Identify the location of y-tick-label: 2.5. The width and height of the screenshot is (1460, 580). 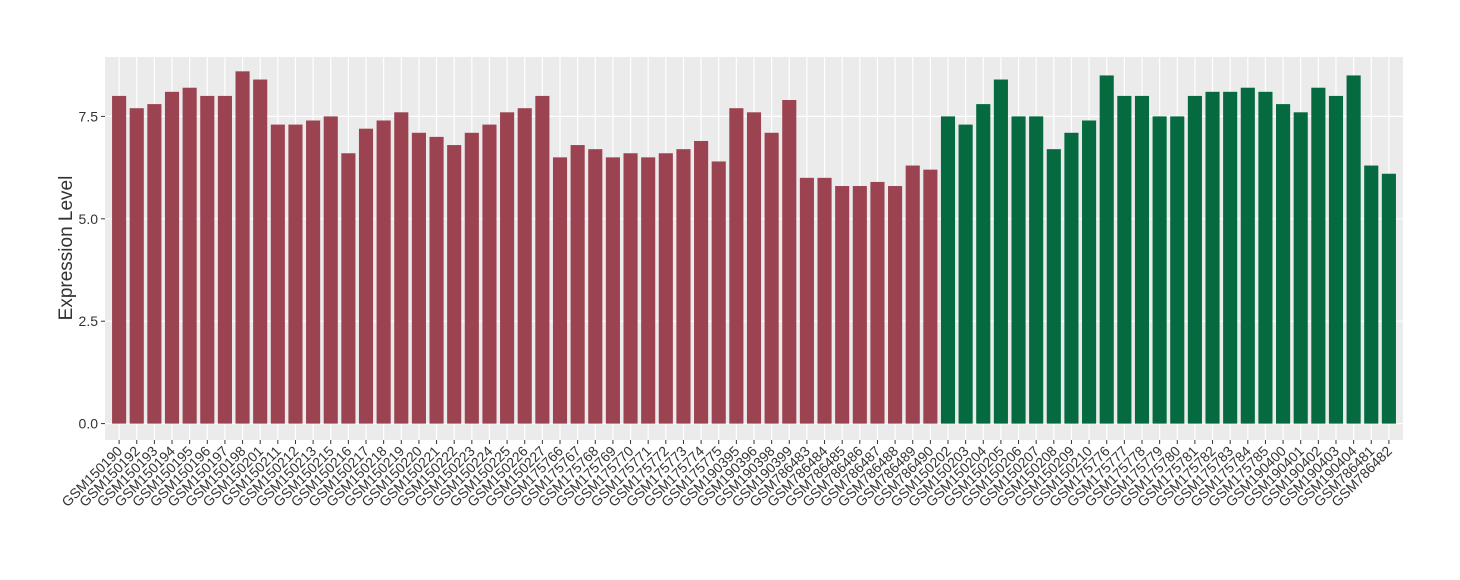
(89, 321).